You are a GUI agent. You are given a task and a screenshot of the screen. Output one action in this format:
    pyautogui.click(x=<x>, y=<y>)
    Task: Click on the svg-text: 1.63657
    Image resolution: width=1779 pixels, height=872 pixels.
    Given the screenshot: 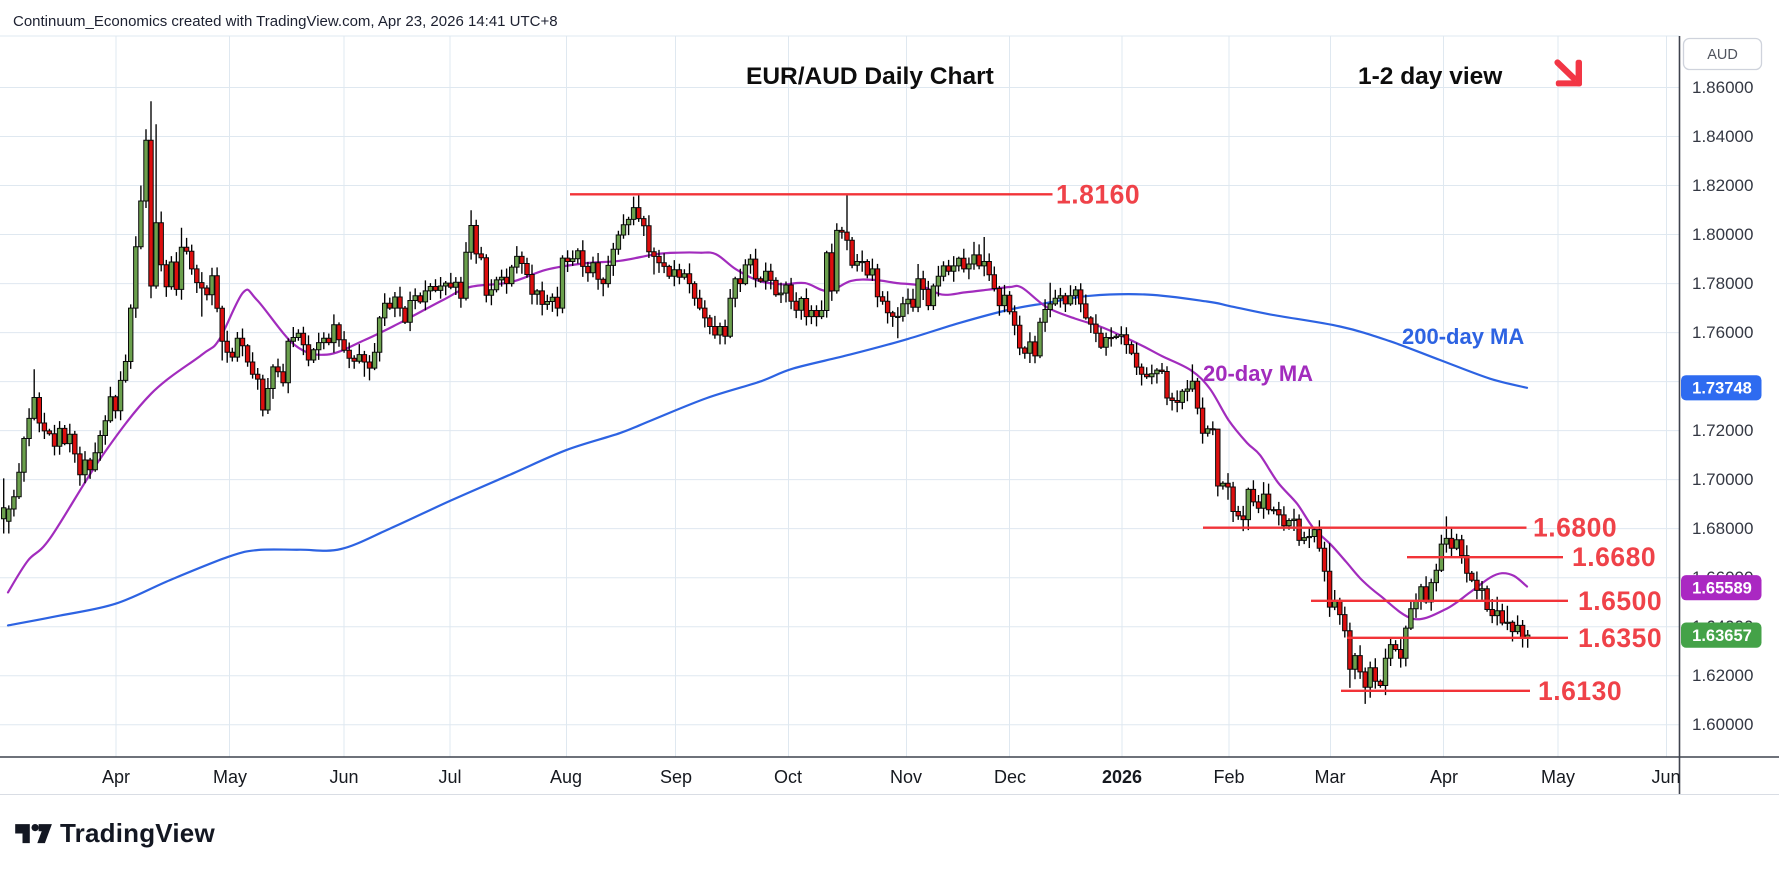 What is the action you would take?
    pyautogui.click(x=1722, y=636)
    